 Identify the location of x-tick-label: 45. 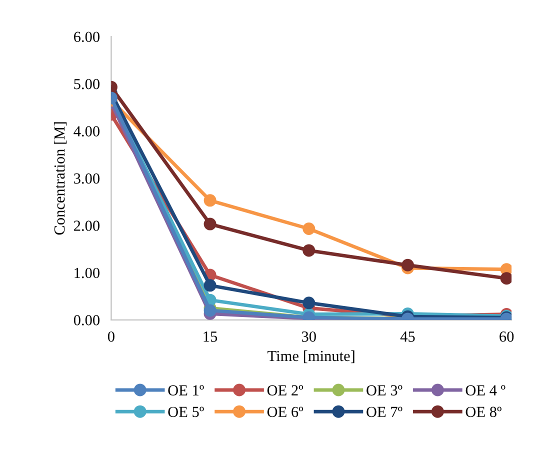
(407, 337).